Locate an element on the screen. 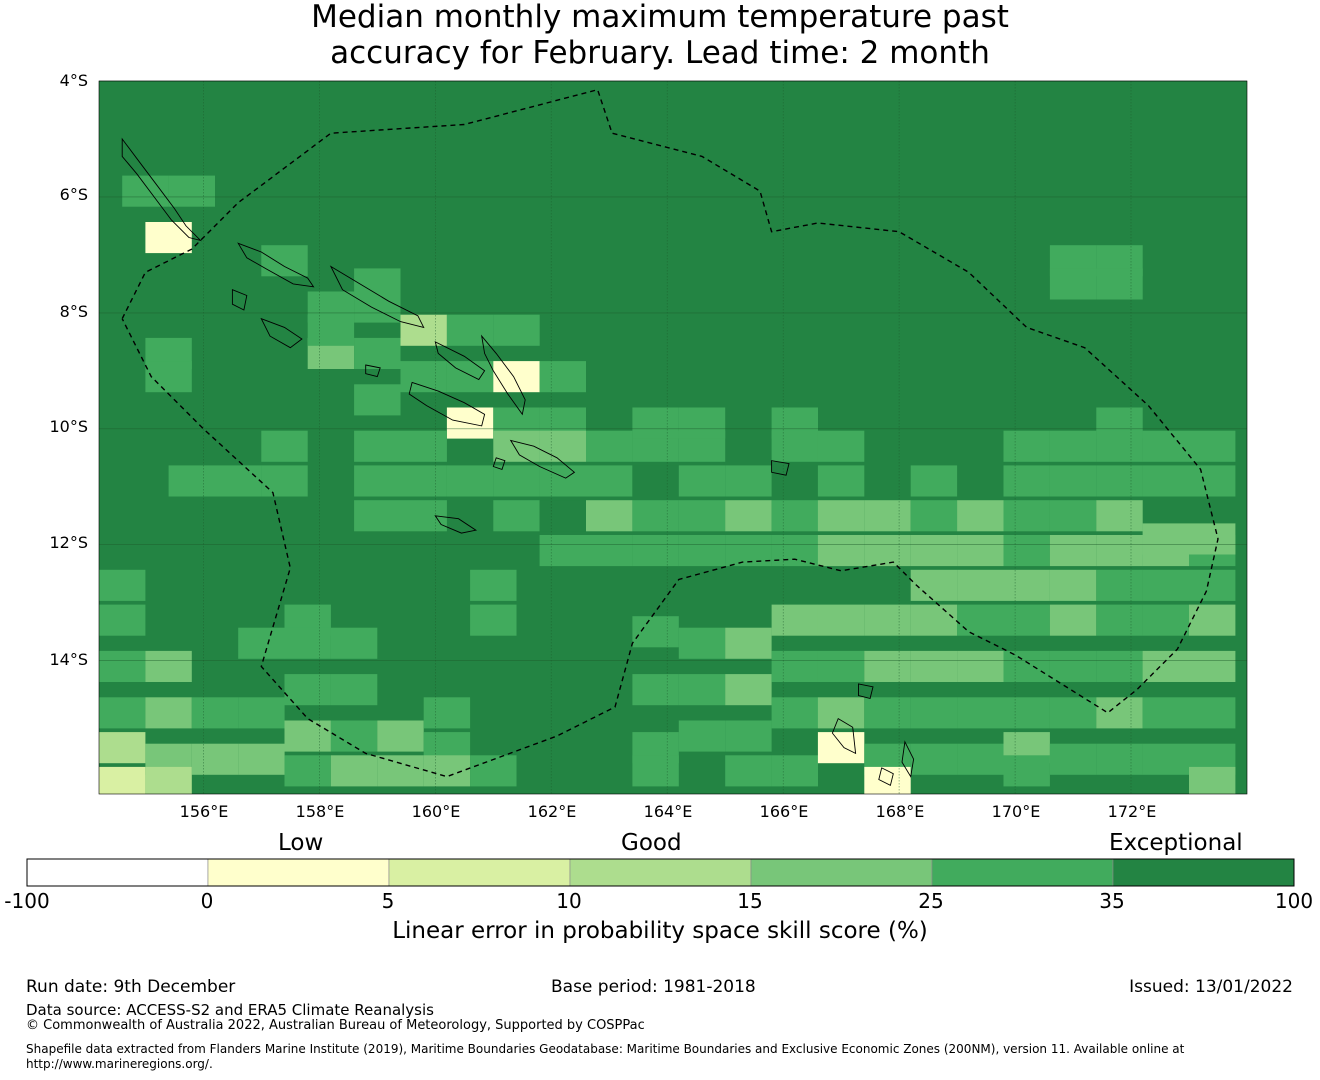  map-title-line1: Median monthly maximum temperature past is located at coordinates (660, 17).